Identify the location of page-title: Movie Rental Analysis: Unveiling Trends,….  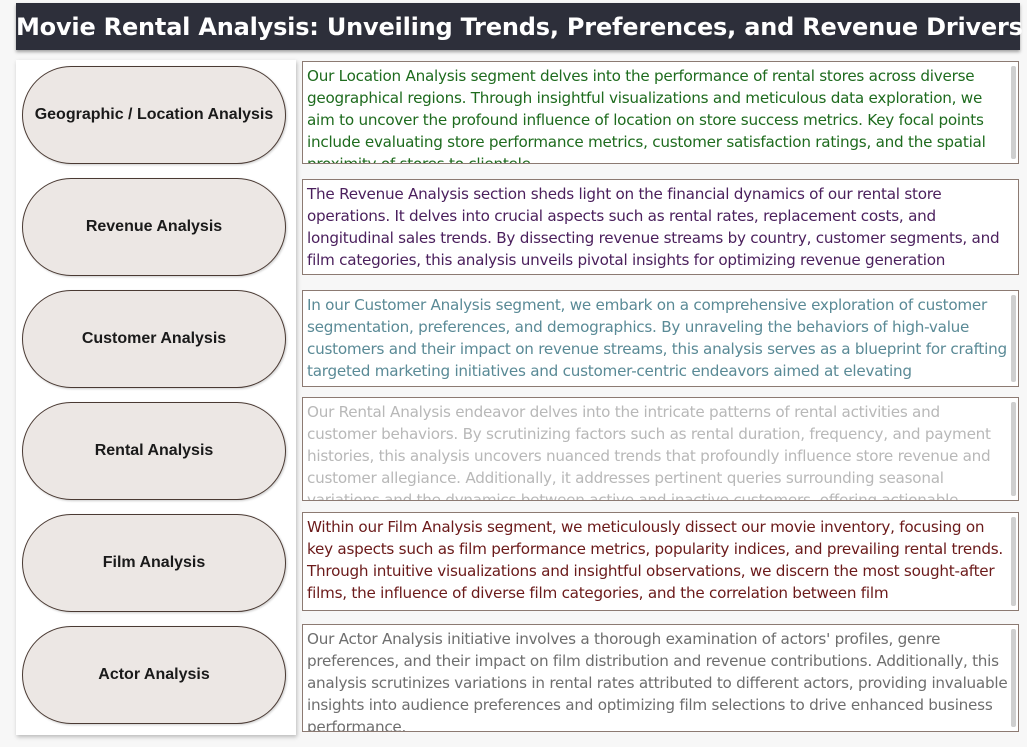
(519, 27).